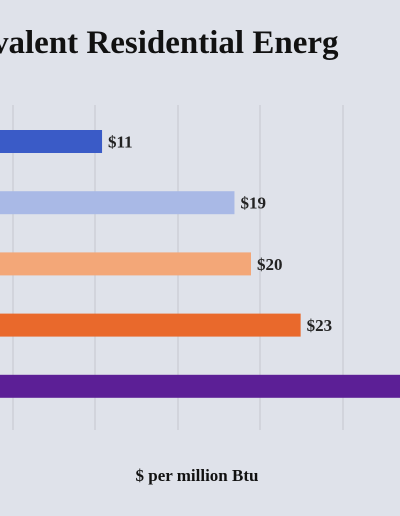 Image resolution: width=400 pixels, height=516 pixels. Describe the element at coordinates (197, 475) in the screenshot. I see `x-axis-label: $ per million Btu` at that location.